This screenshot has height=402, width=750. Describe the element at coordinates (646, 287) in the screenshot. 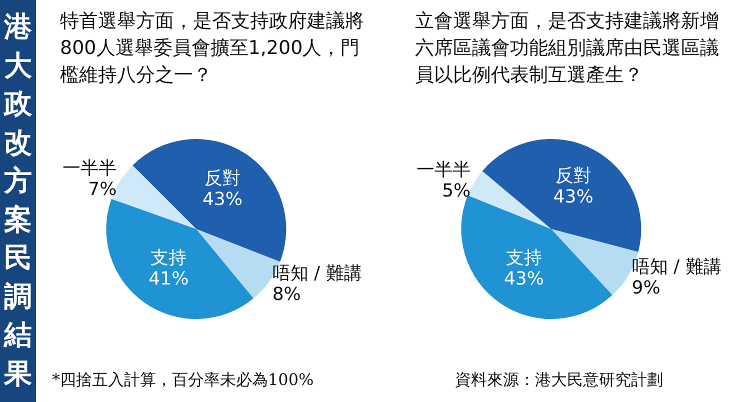

I see `data-label: 9%` at that location.